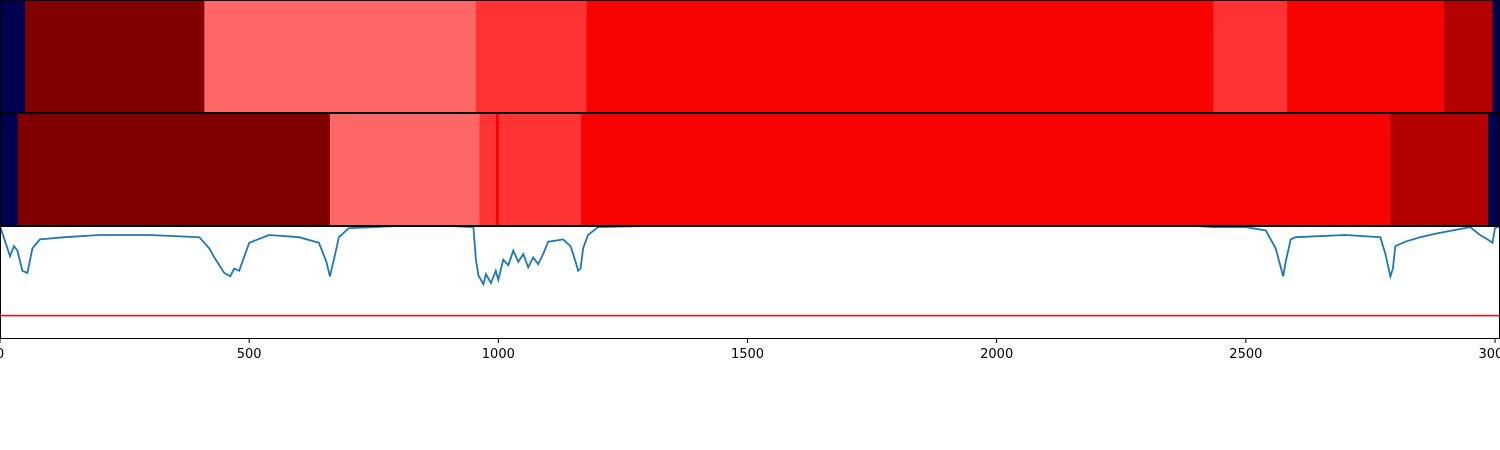  I want to click on x-tick-label: 3000, so click(1489, 354).